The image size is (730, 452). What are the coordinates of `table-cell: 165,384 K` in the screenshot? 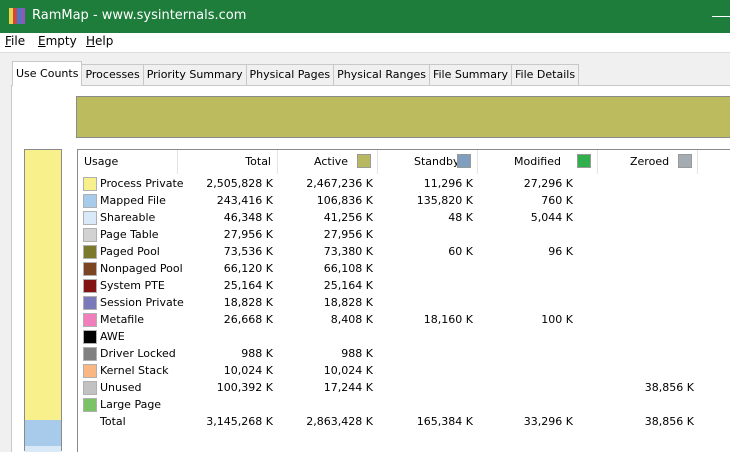 It's located at (444, 421).